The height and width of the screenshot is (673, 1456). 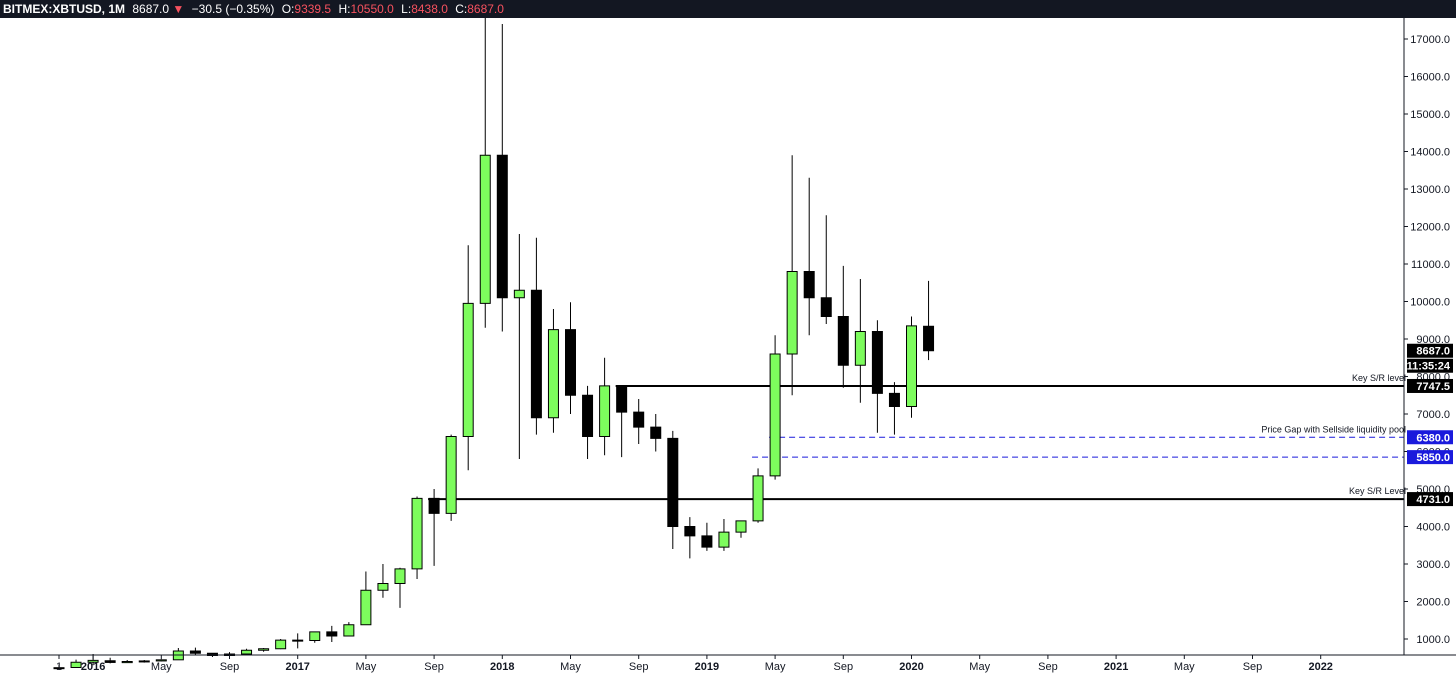 I want to click on price-tag-line-2-bg, so click(x=1430, y=437).